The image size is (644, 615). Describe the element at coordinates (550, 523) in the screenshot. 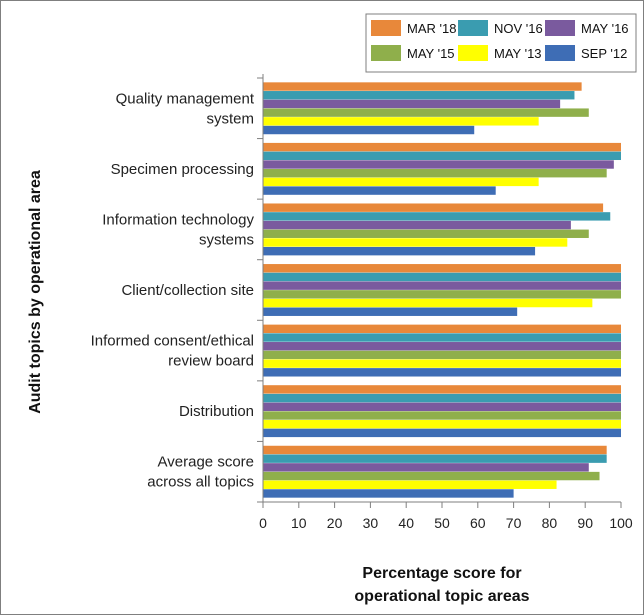

I see `x-tick-label: 80` at that location.